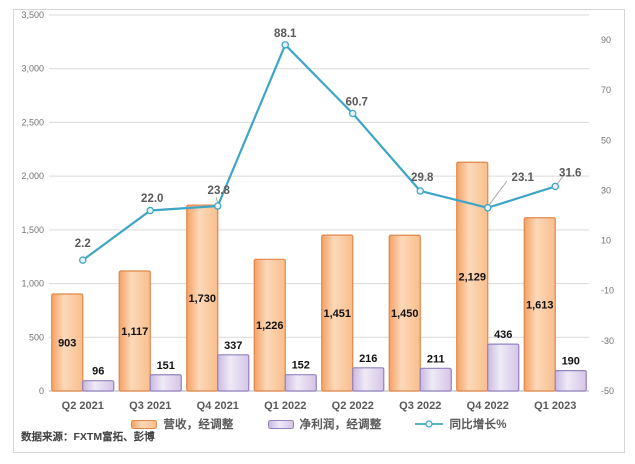 The image size is (635, 464). I want to click on legend-item-revenue: 营收，经调整, so click(182, 424).